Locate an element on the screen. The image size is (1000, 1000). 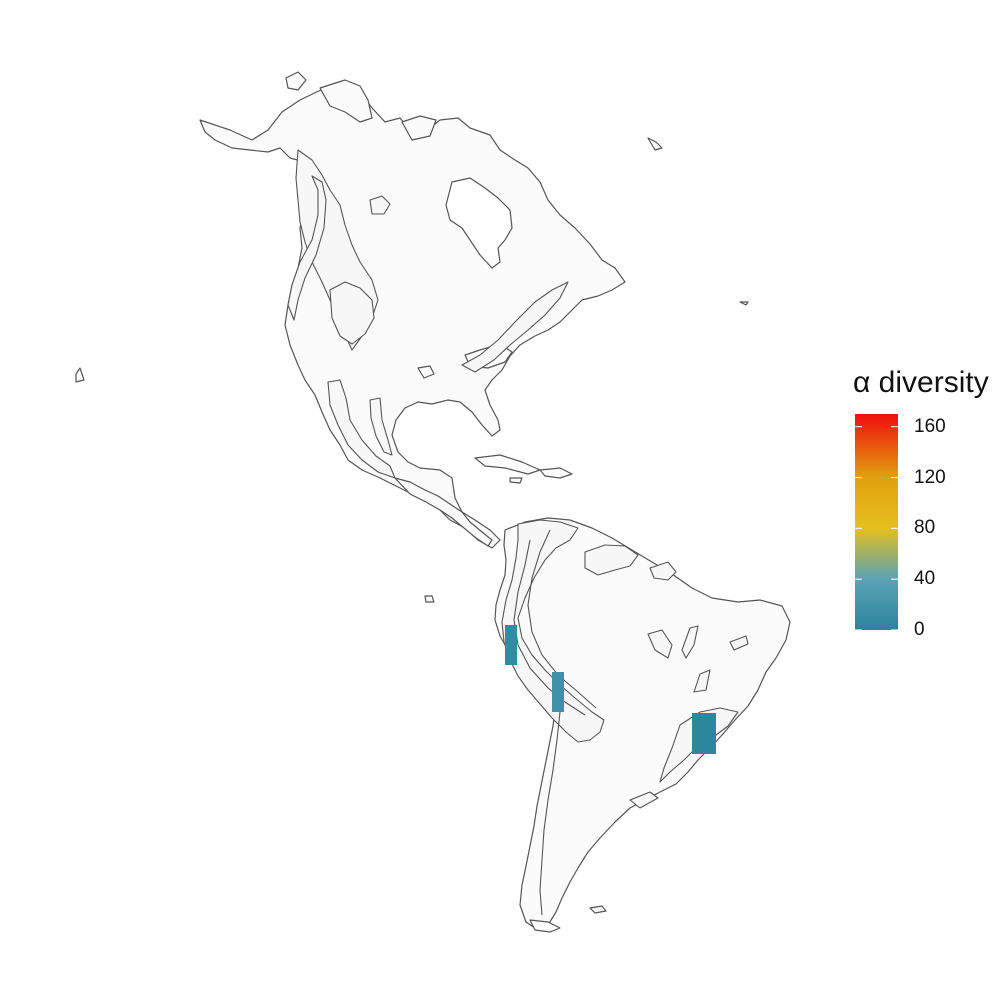
hudson-bay is located at coordinates (479, 223).